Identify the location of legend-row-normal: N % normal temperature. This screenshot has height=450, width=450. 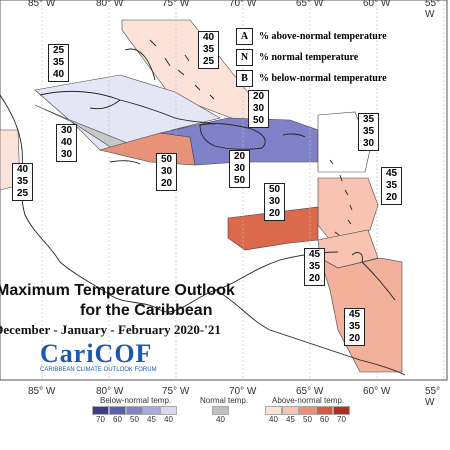
(341, 57).